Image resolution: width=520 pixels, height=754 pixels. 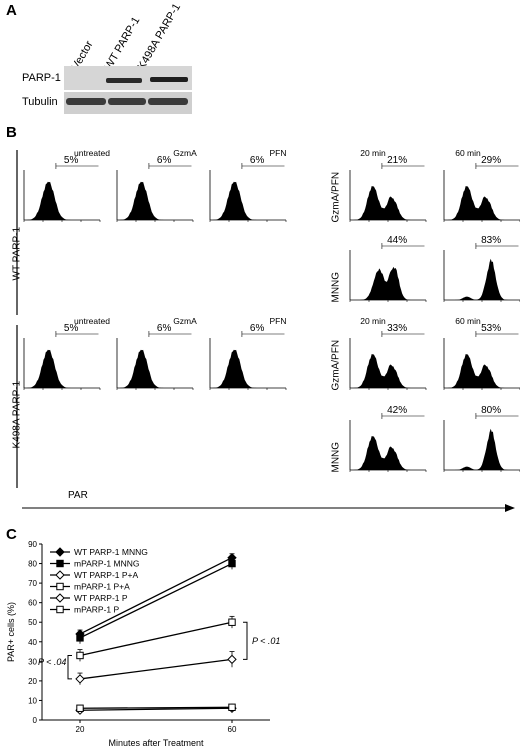 I want to click on histogram-wt-pfn: 6%, so click(x=248, y=188).